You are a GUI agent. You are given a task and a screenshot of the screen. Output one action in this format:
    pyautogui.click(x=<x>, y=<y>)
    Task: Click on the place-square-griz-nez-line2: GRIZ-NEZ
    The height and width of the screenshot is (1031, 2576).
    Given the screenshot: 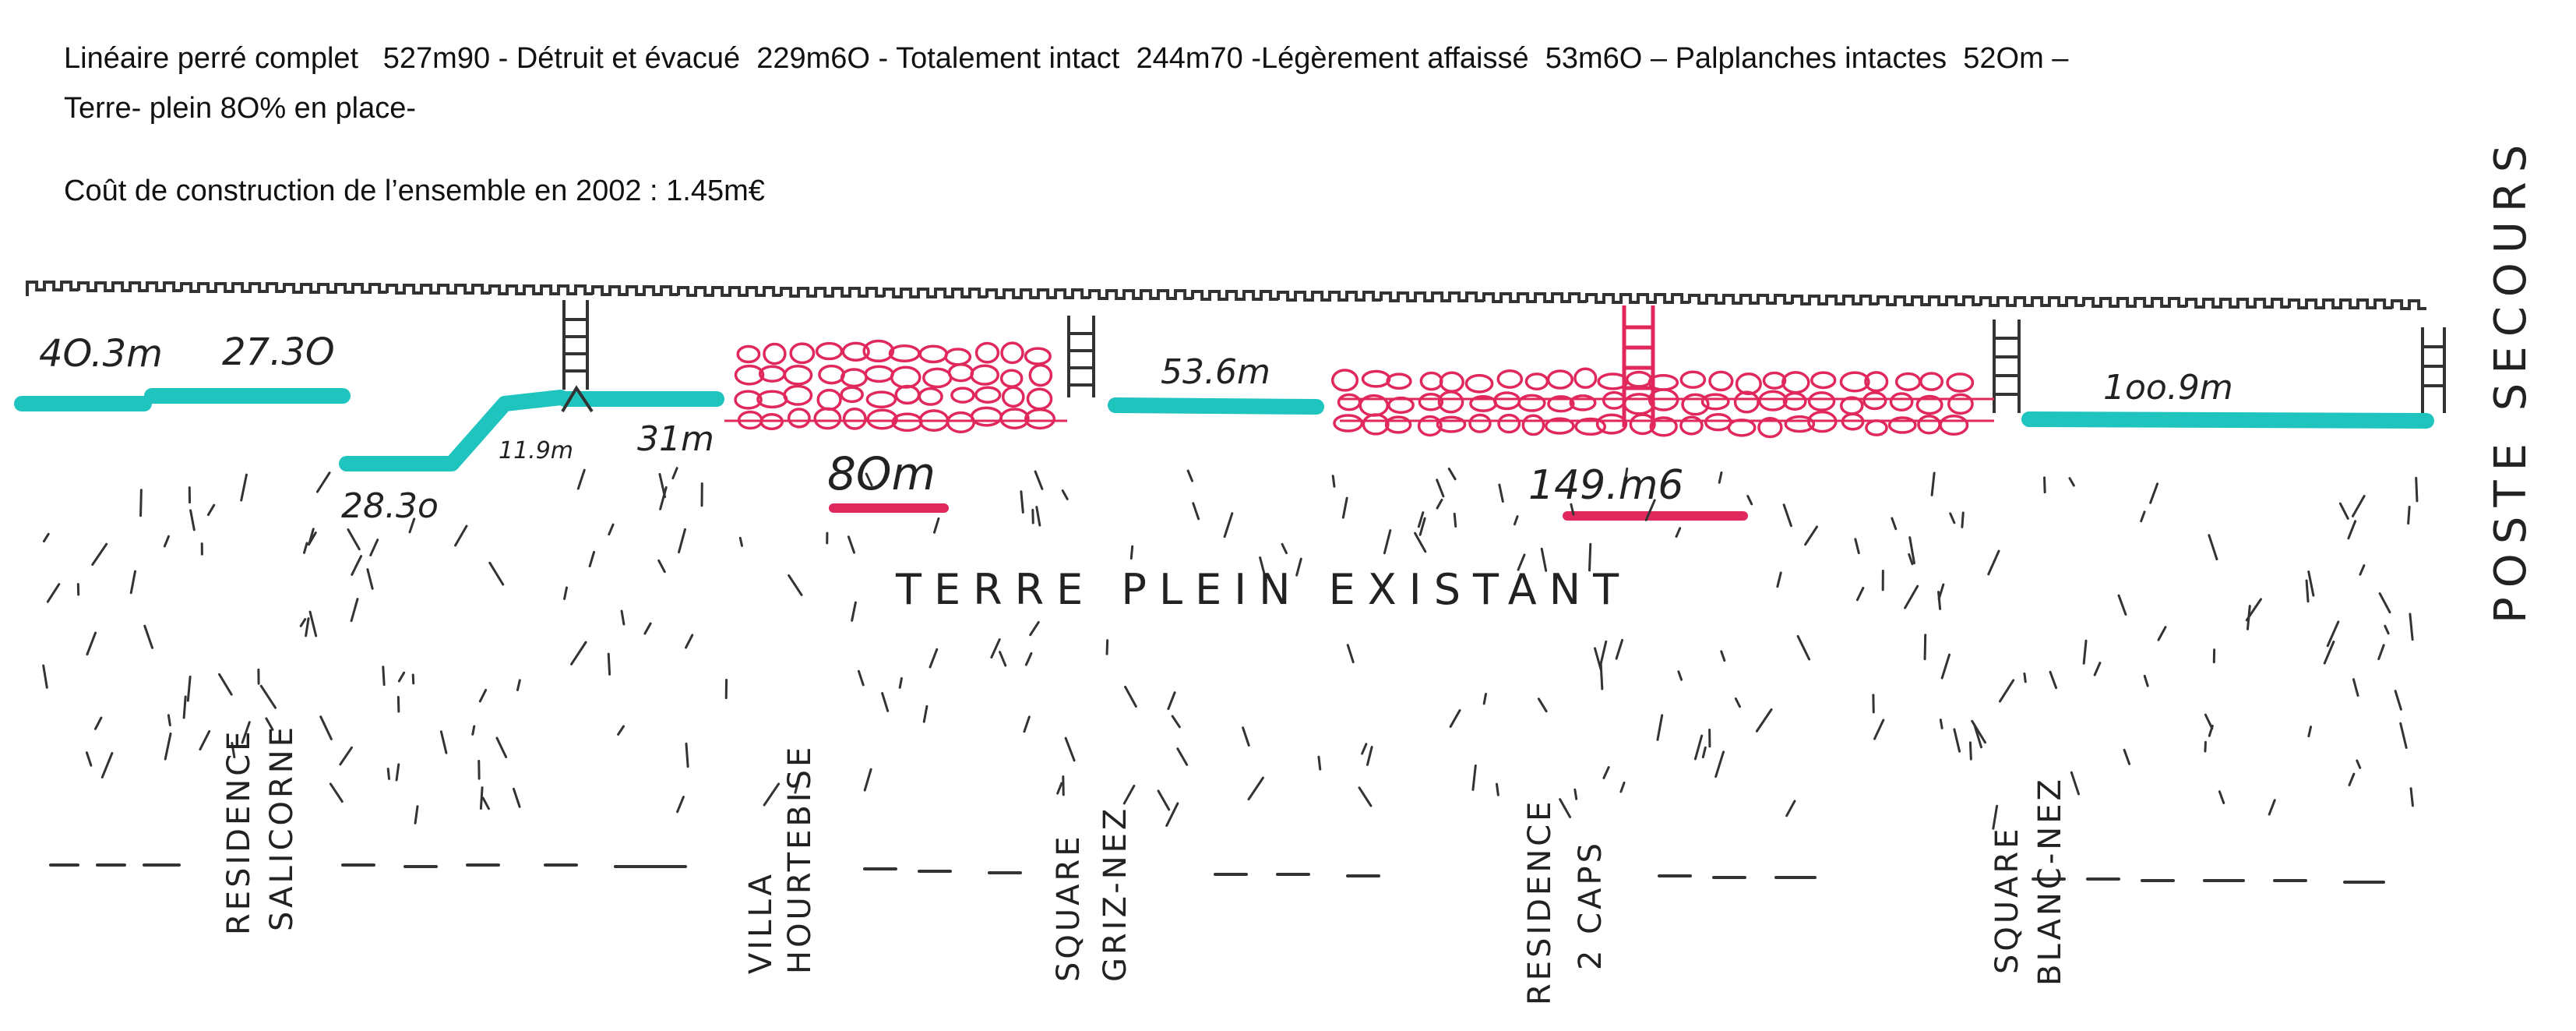 What is the action you would take?
    pyautogui.click(x=1115, y=894)
    